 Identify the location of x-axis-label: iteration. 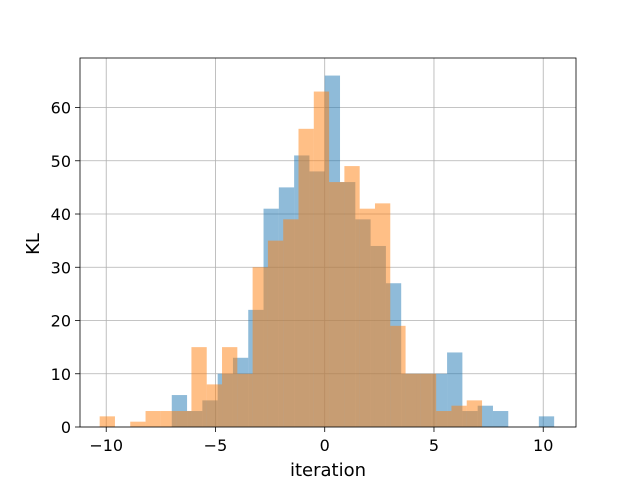
(328, 470).